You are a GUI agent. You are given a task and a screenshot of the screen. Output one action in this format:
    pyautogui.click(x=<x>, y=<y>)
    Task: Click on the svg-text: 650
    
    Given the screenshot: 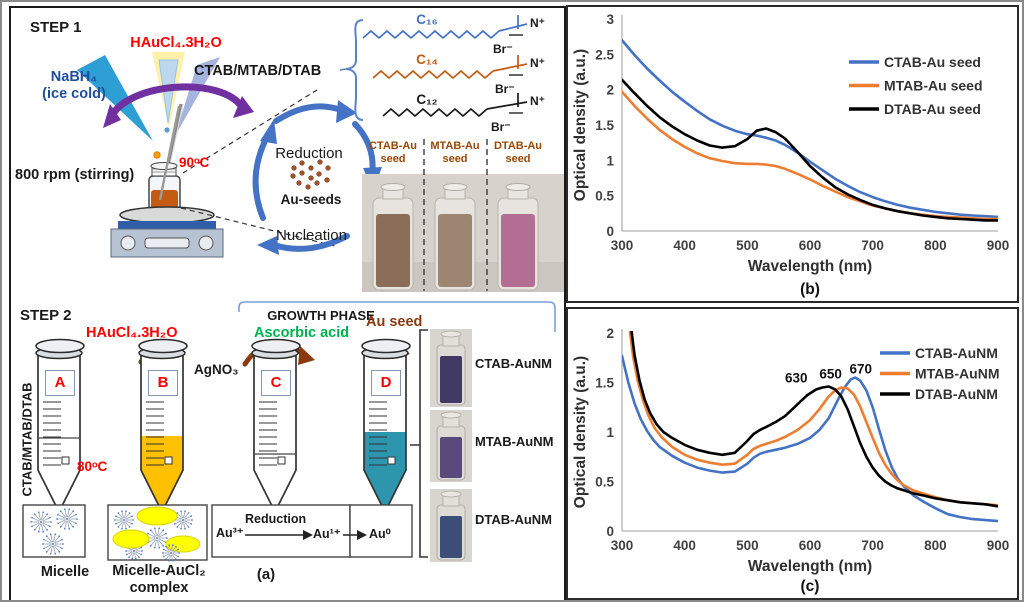 What is the action you would take?
    pyautogui.click(x=830, y=374)
    